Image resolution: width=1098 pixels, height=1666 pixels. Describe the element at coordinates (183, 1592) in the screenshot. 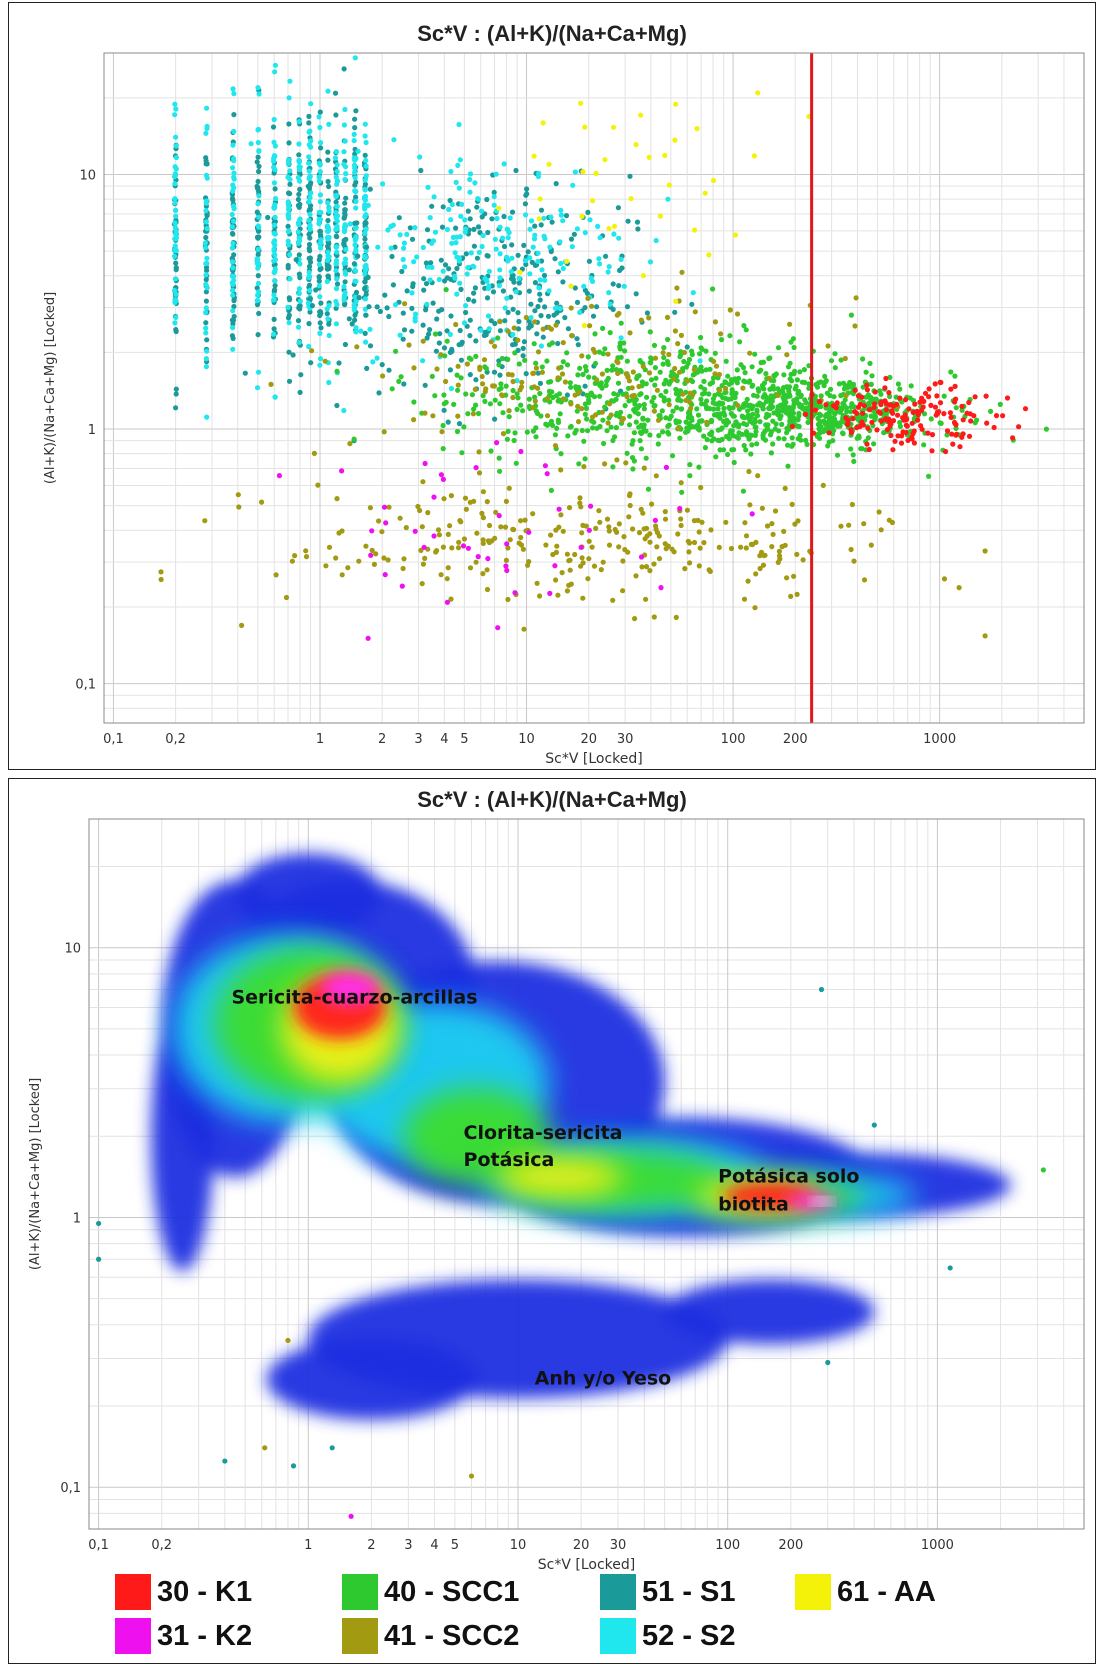

I see `legend-item-k1: 30 - K1` at that location.